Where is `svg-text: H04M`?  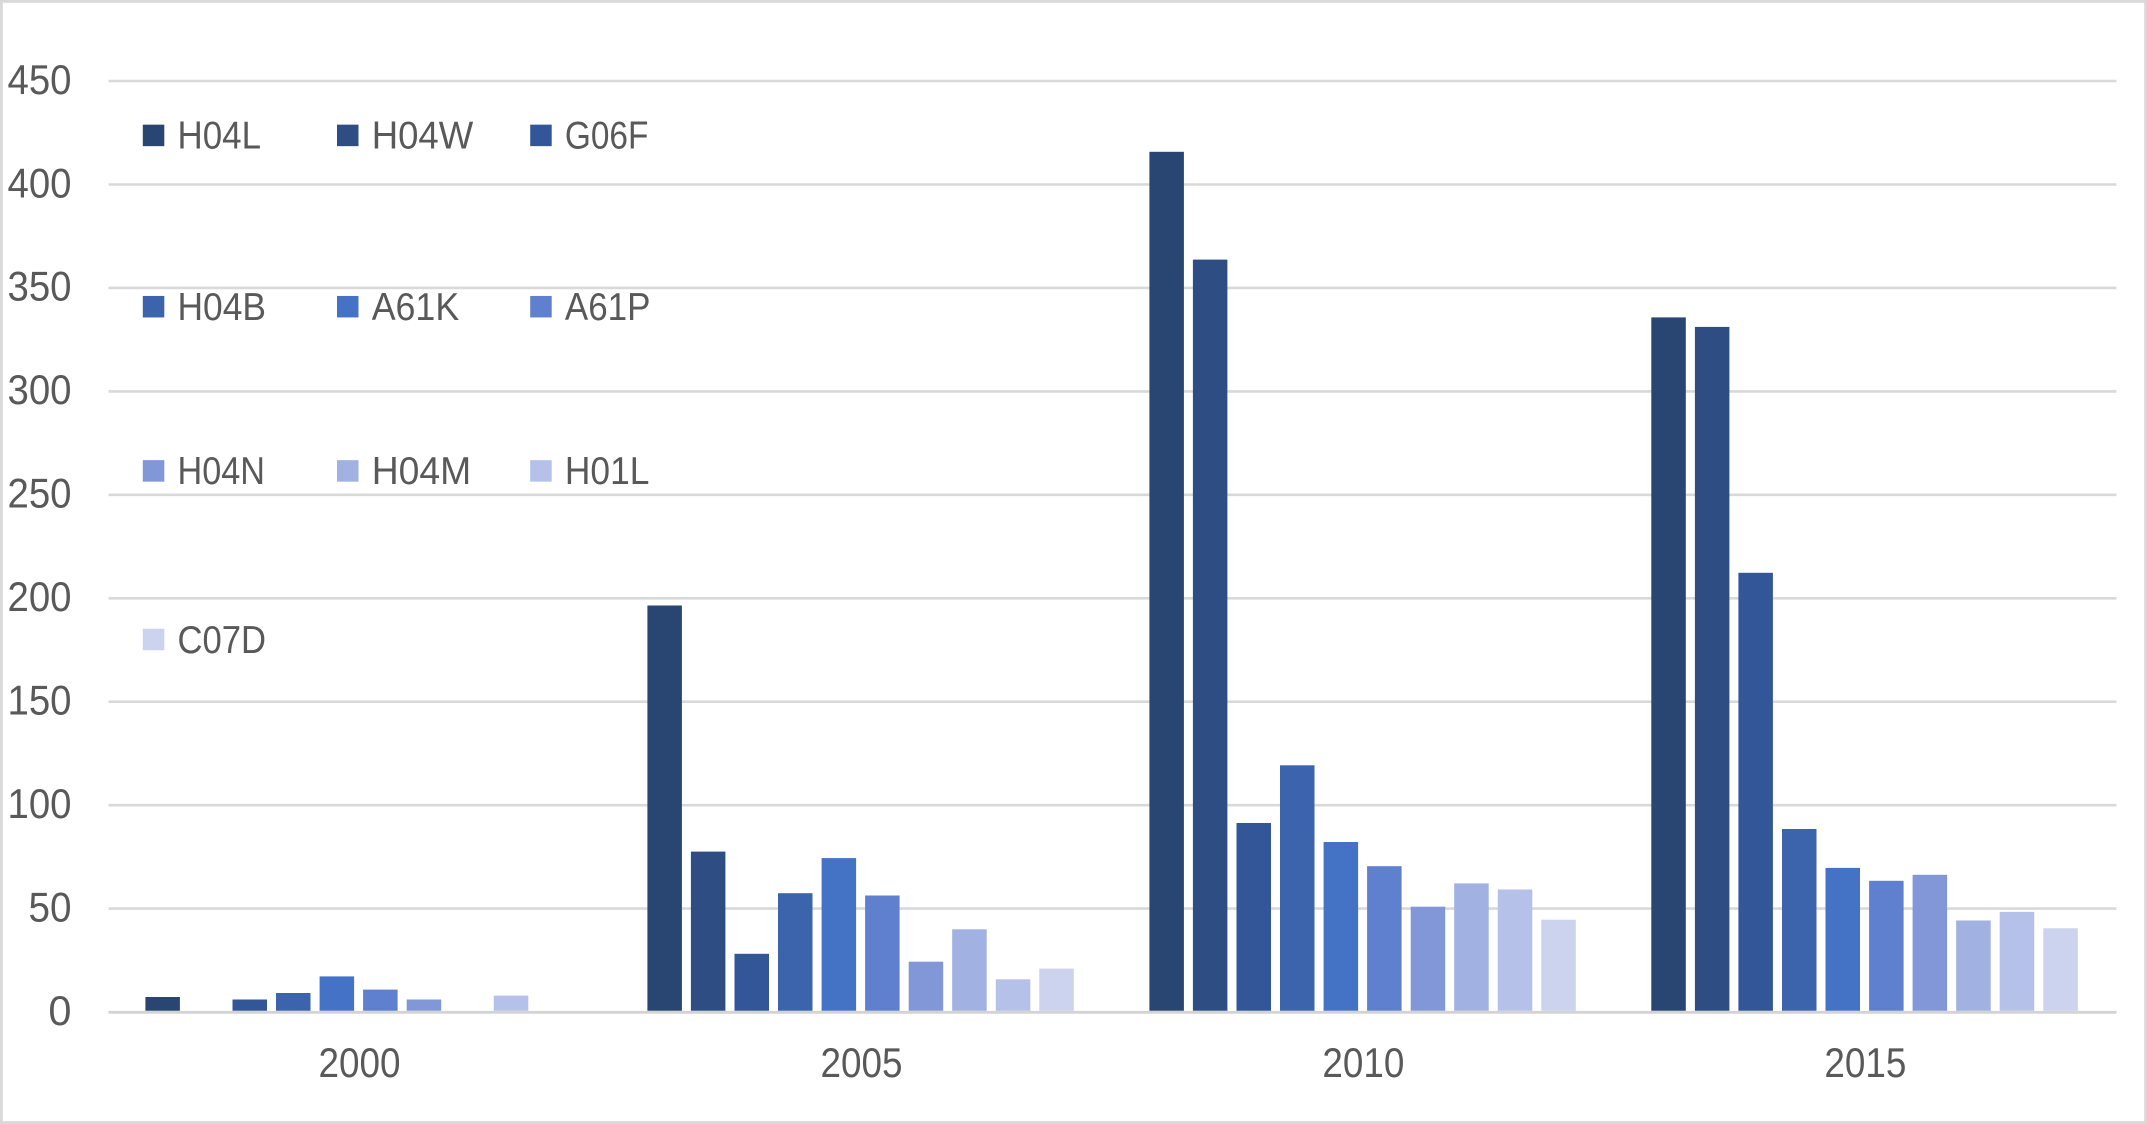
svg-text: H04M is located at coordinates (422, 471).